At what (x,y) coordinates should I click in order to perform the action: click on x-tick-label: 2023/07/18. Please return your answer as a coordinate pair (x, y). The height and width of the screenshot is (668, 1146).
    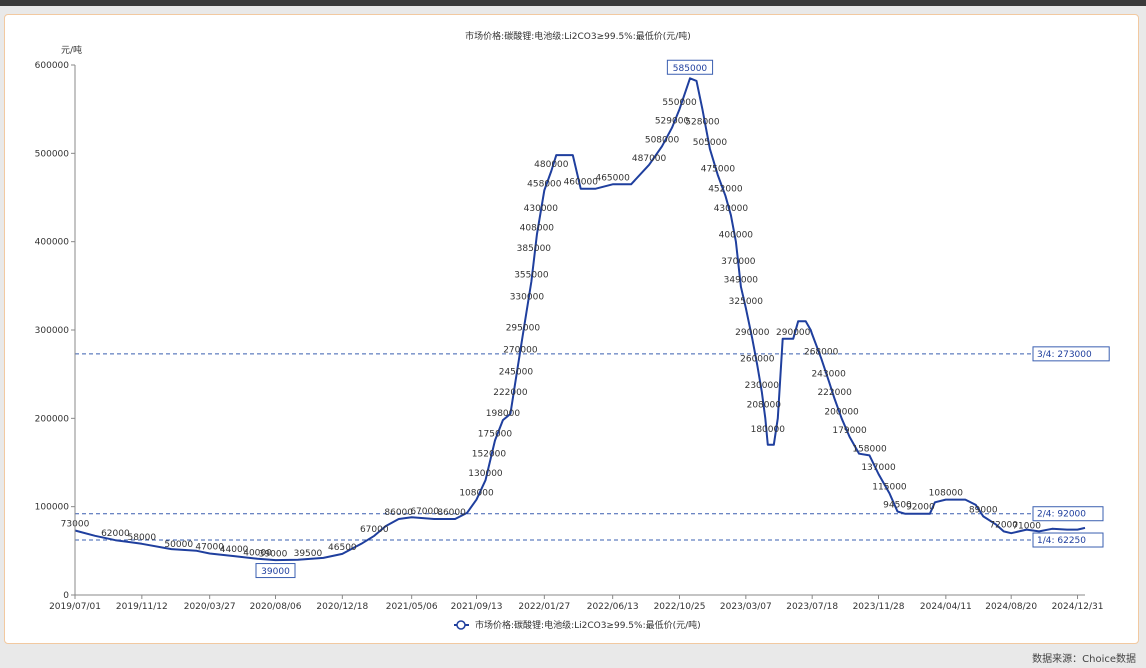
    Looking at the image, I should click on (812, 607).